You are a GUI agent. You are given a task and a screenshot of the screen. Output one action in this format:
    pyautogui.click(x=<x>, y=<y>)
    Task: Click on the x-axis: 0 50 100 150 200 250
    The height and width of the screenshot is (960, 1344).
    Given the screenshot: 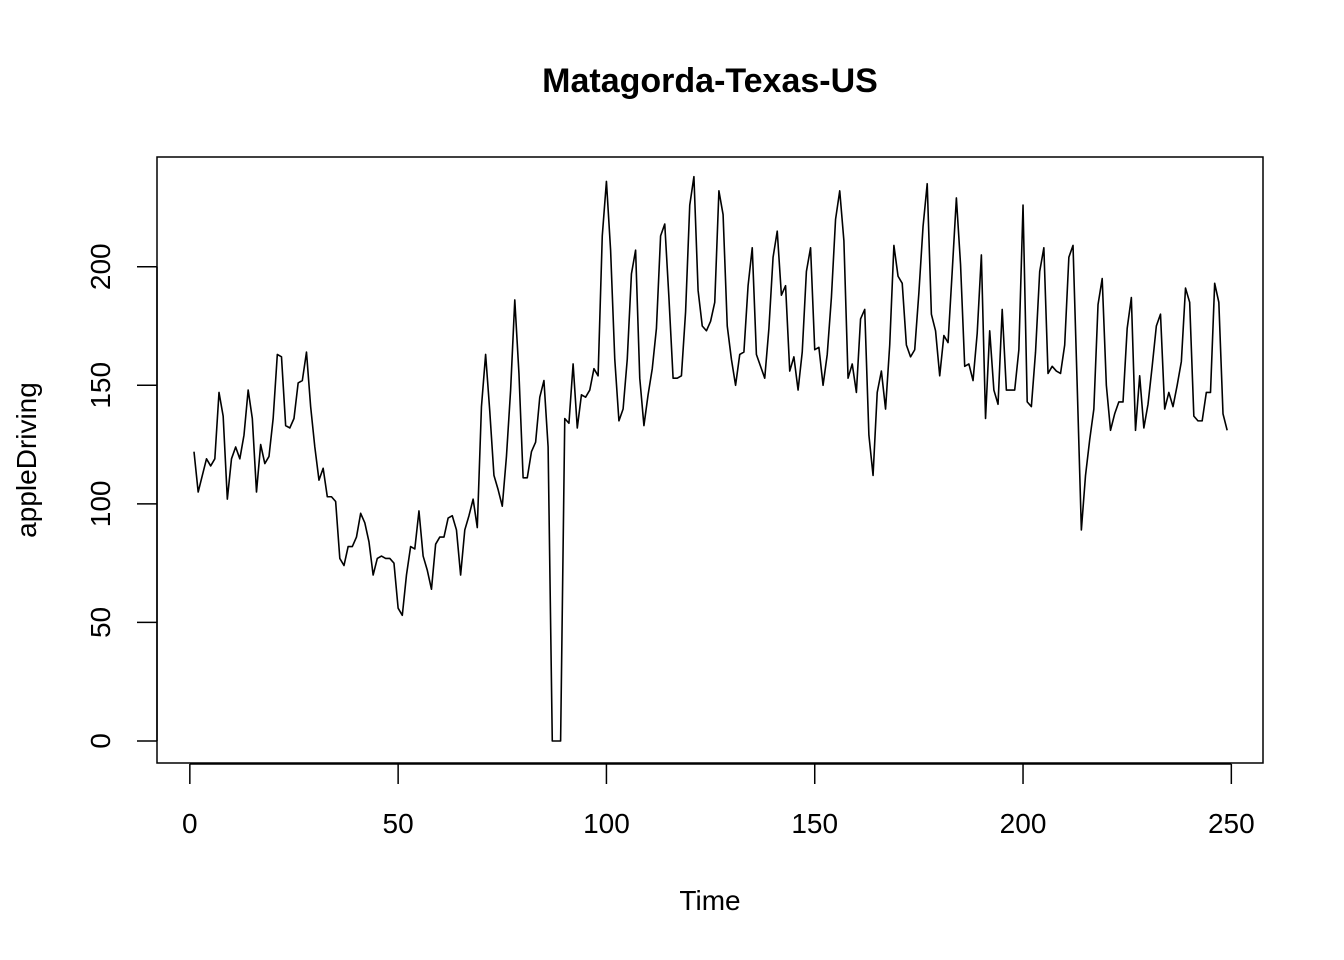 What is the action you would take?
    pyautogui.click(x=718, y=801)
    